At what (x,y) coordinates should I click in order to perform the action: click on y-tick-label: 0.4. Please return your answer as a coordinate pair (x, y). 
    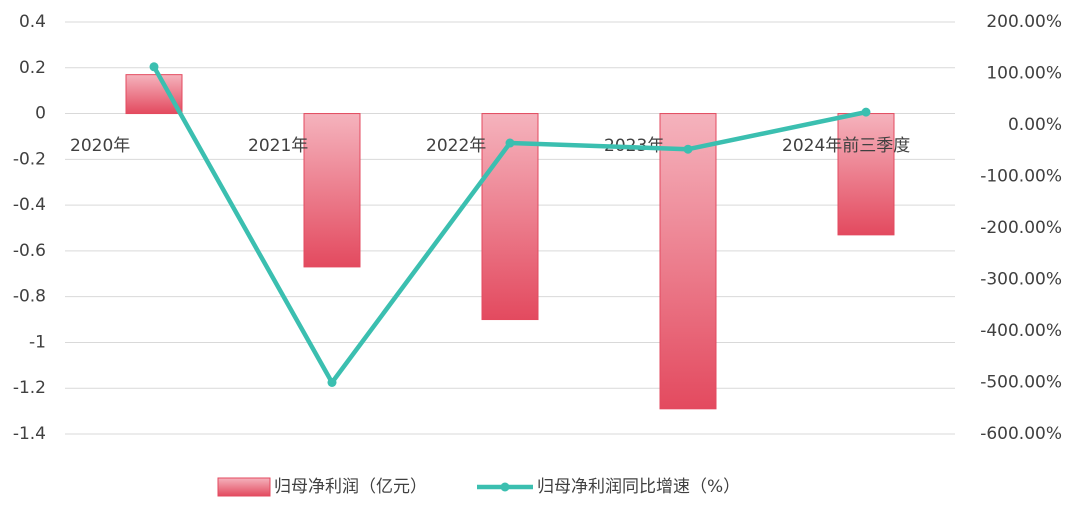
    Looking at the image, I should click on (32, 22).